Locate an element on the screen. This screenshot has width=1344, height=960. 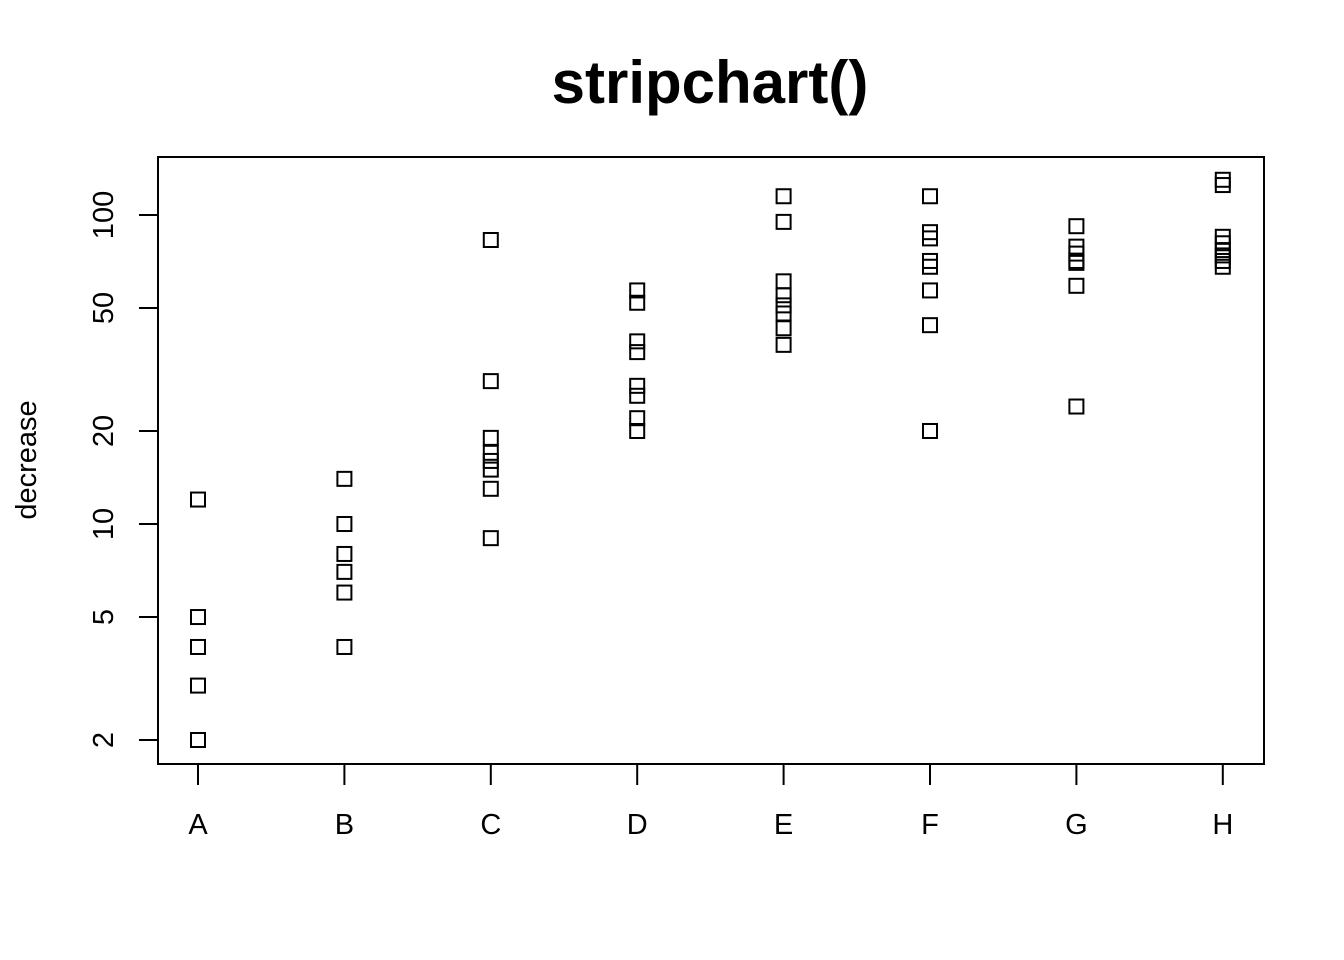
x-axis: A B C D E F G H is located at coordinates (710, 802).